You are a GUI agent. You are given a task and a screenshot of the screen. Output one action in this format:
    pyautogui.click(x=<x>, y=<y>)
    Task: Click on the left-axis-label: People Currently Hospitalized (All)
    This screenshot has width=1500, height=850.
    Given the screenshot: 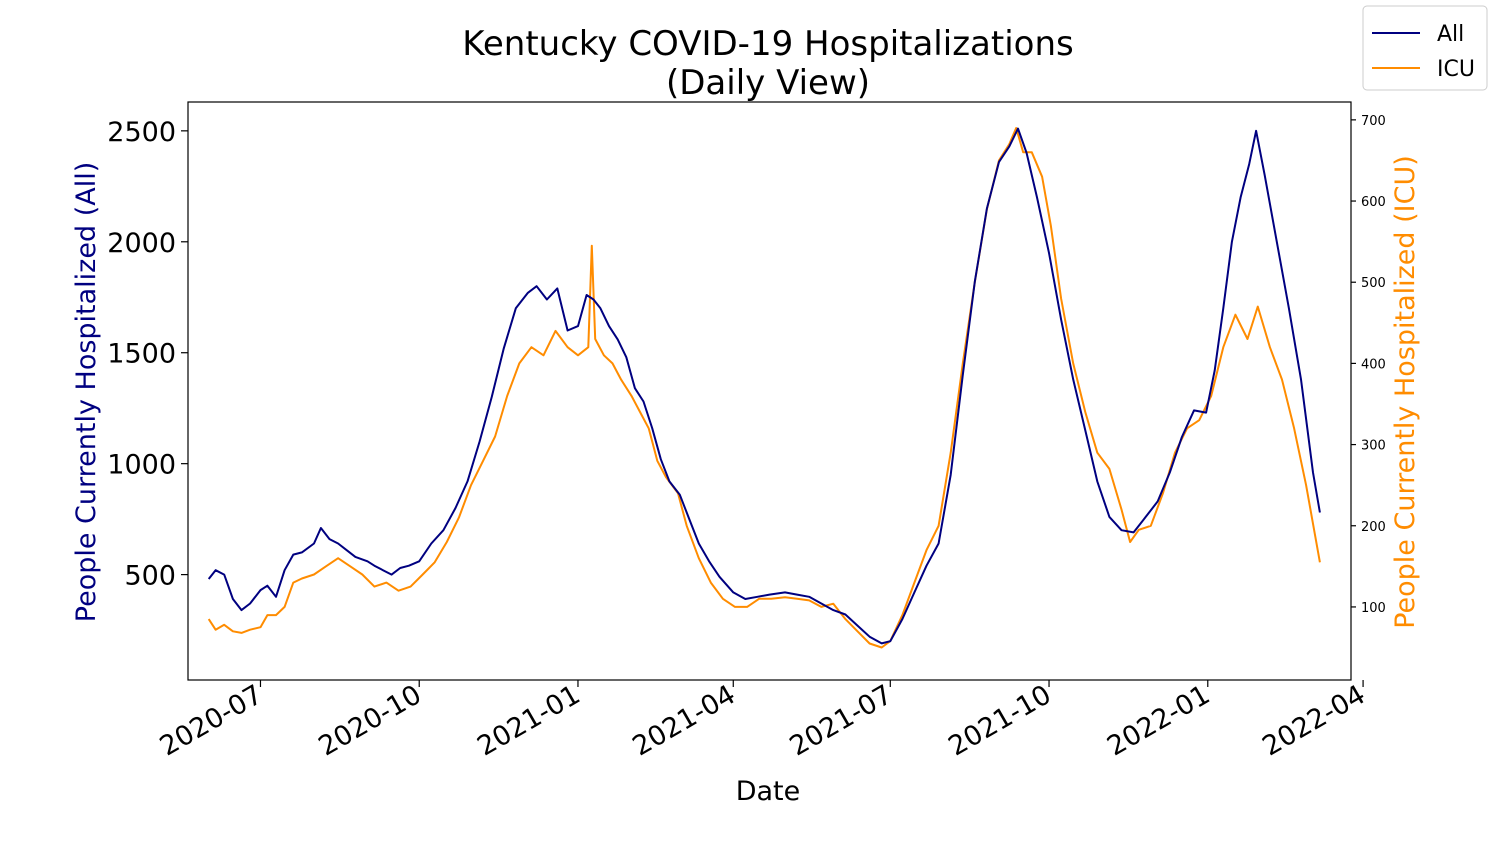 What is the action you would take?
    pyautogui.click(x=86, y=392)
    